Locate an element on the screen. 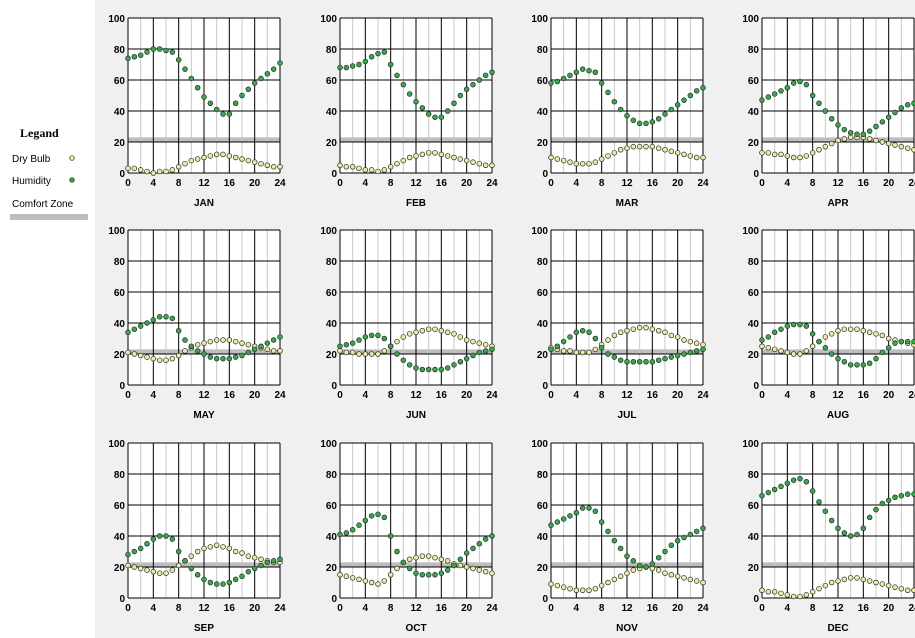  y-tick-label: 60 is located at coordinates (120, 293).